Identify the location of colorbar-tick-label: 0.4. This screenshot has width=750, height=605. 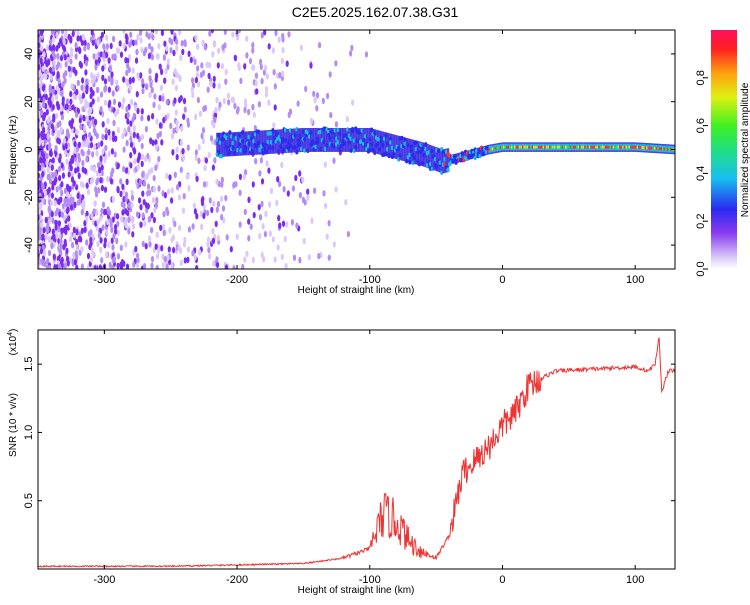
(701, 173).